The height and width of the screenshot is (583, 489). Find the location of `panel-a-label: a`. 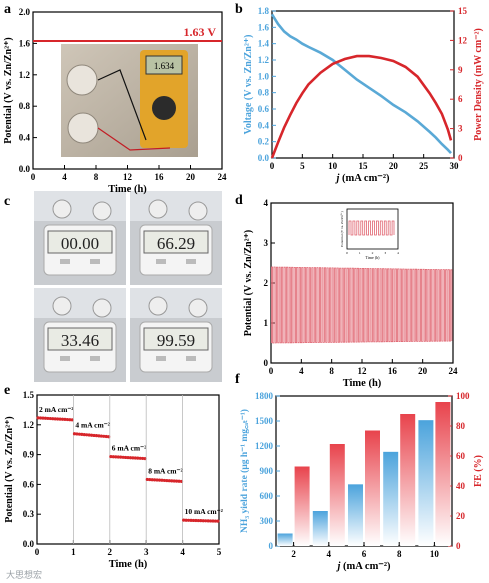

panel-a-label: a is located at coordinates (7, 9).